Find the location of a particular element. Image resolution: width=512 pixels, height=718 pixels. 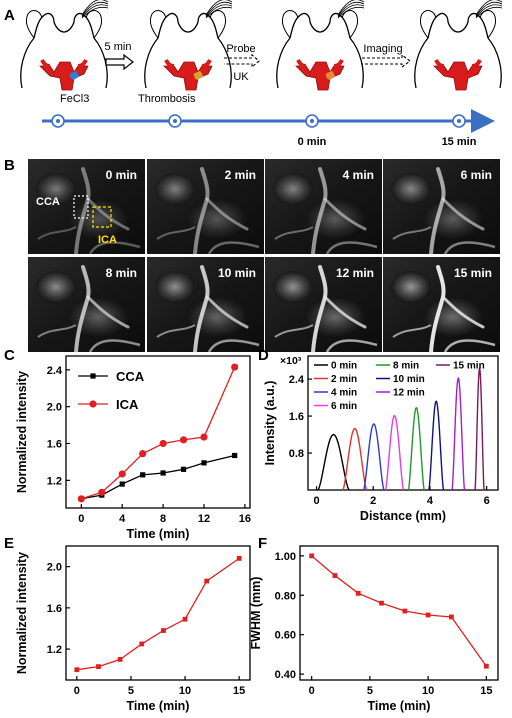

image-frame: 8 min is located at coordinates (86, 305).